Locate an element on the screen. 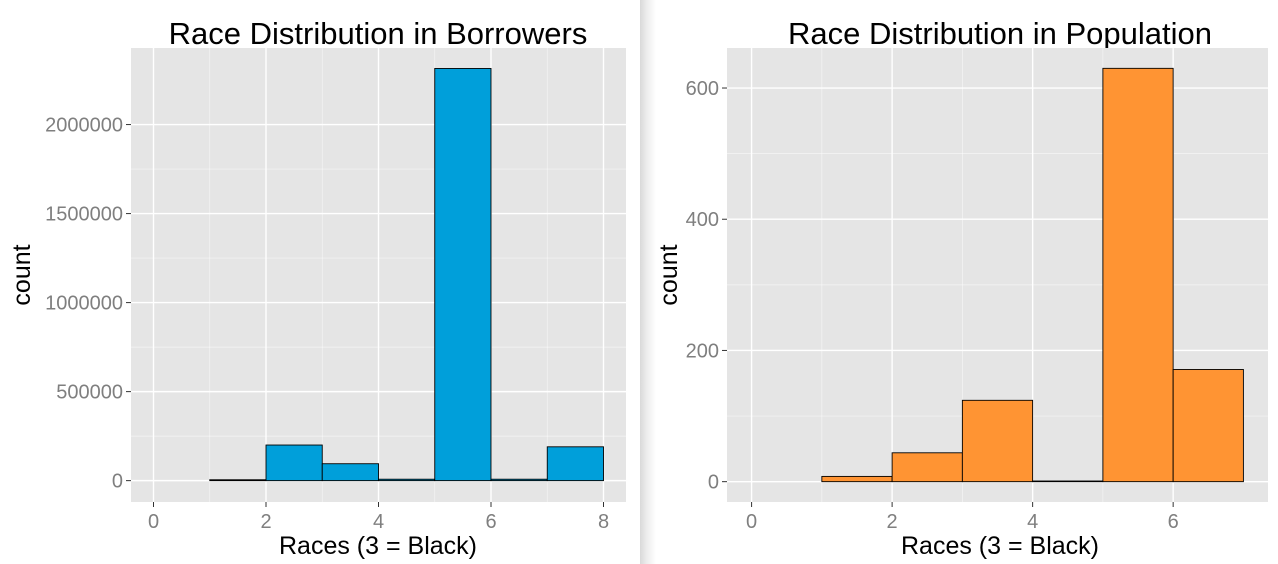 Image resolution: width=1278 pixels, height=564 pixels. y-axis-ticks: 0 200 400 600 is located at coordinates (706, 286).